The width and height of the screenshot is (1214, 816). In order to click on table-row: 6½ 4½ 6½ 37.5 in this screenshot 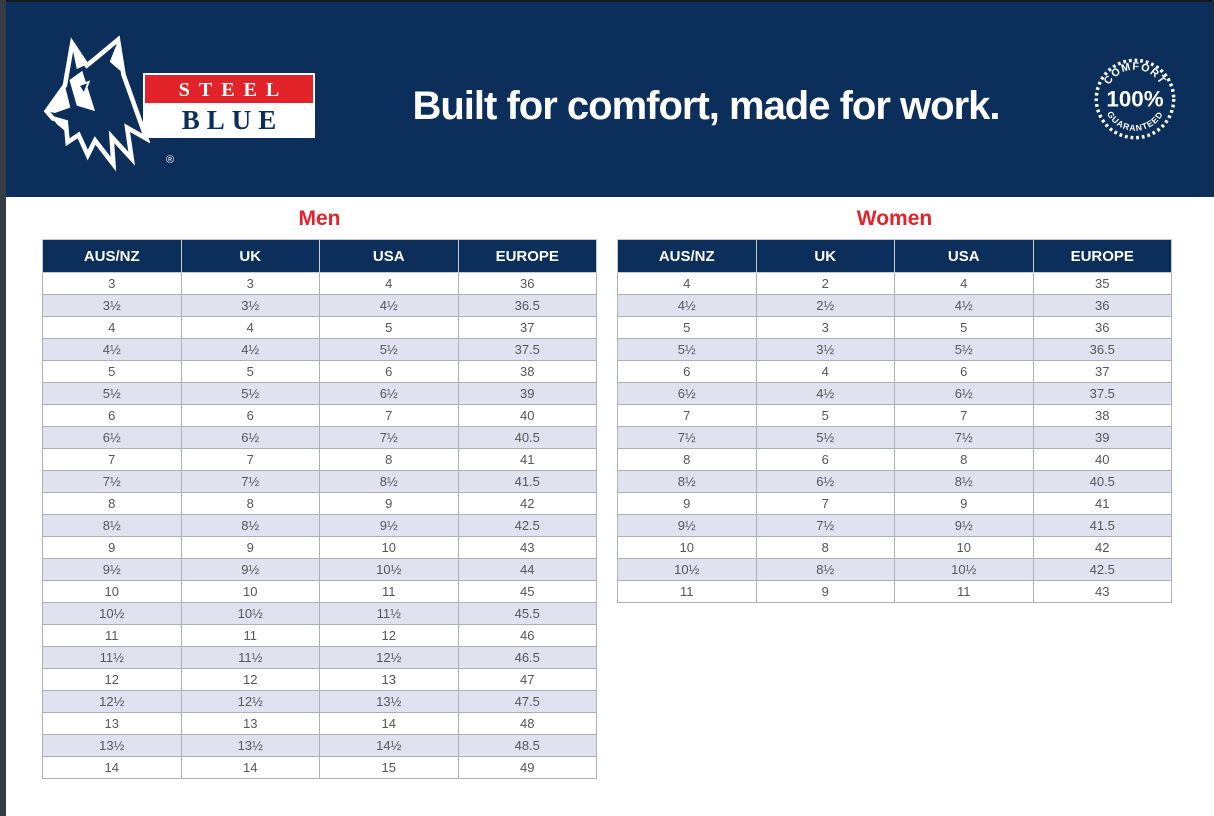, I will do `click(894, 393)`.